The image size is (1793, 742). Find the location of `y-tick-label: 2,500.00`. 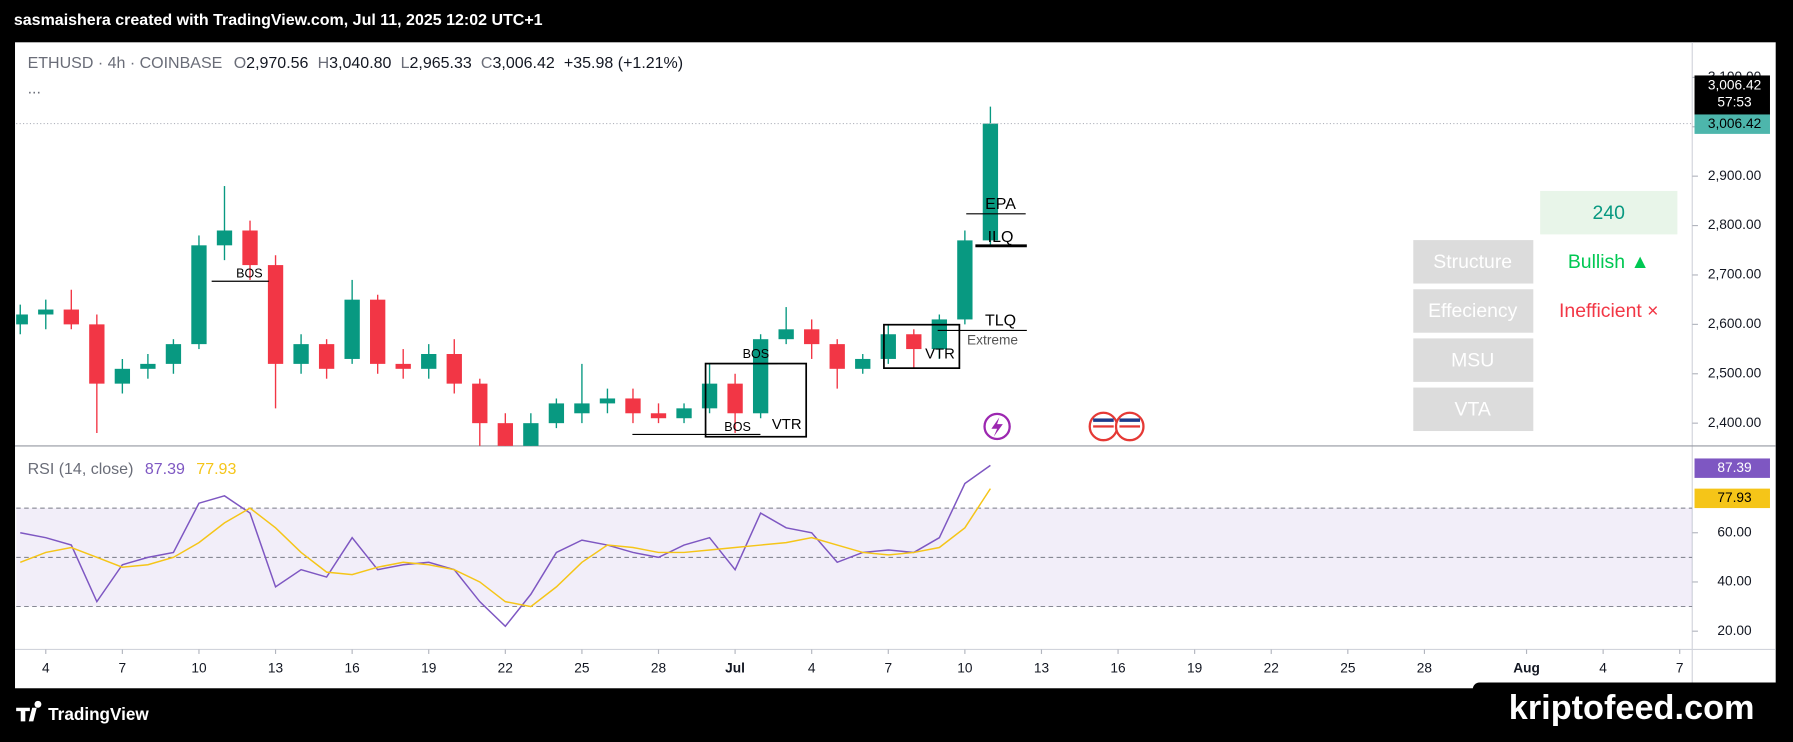

y-tick-label: 2,500.00 is located at coordinates (1735, 372).